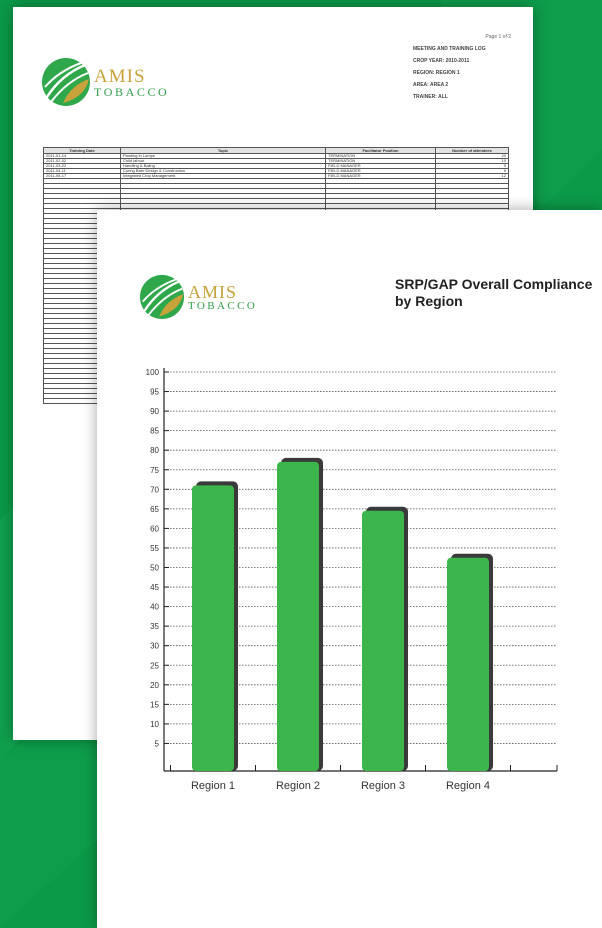  Describe the element at coordinates (431, 85) in the screenshot. I see `meta-area: AREA: AREA 2` at that location.